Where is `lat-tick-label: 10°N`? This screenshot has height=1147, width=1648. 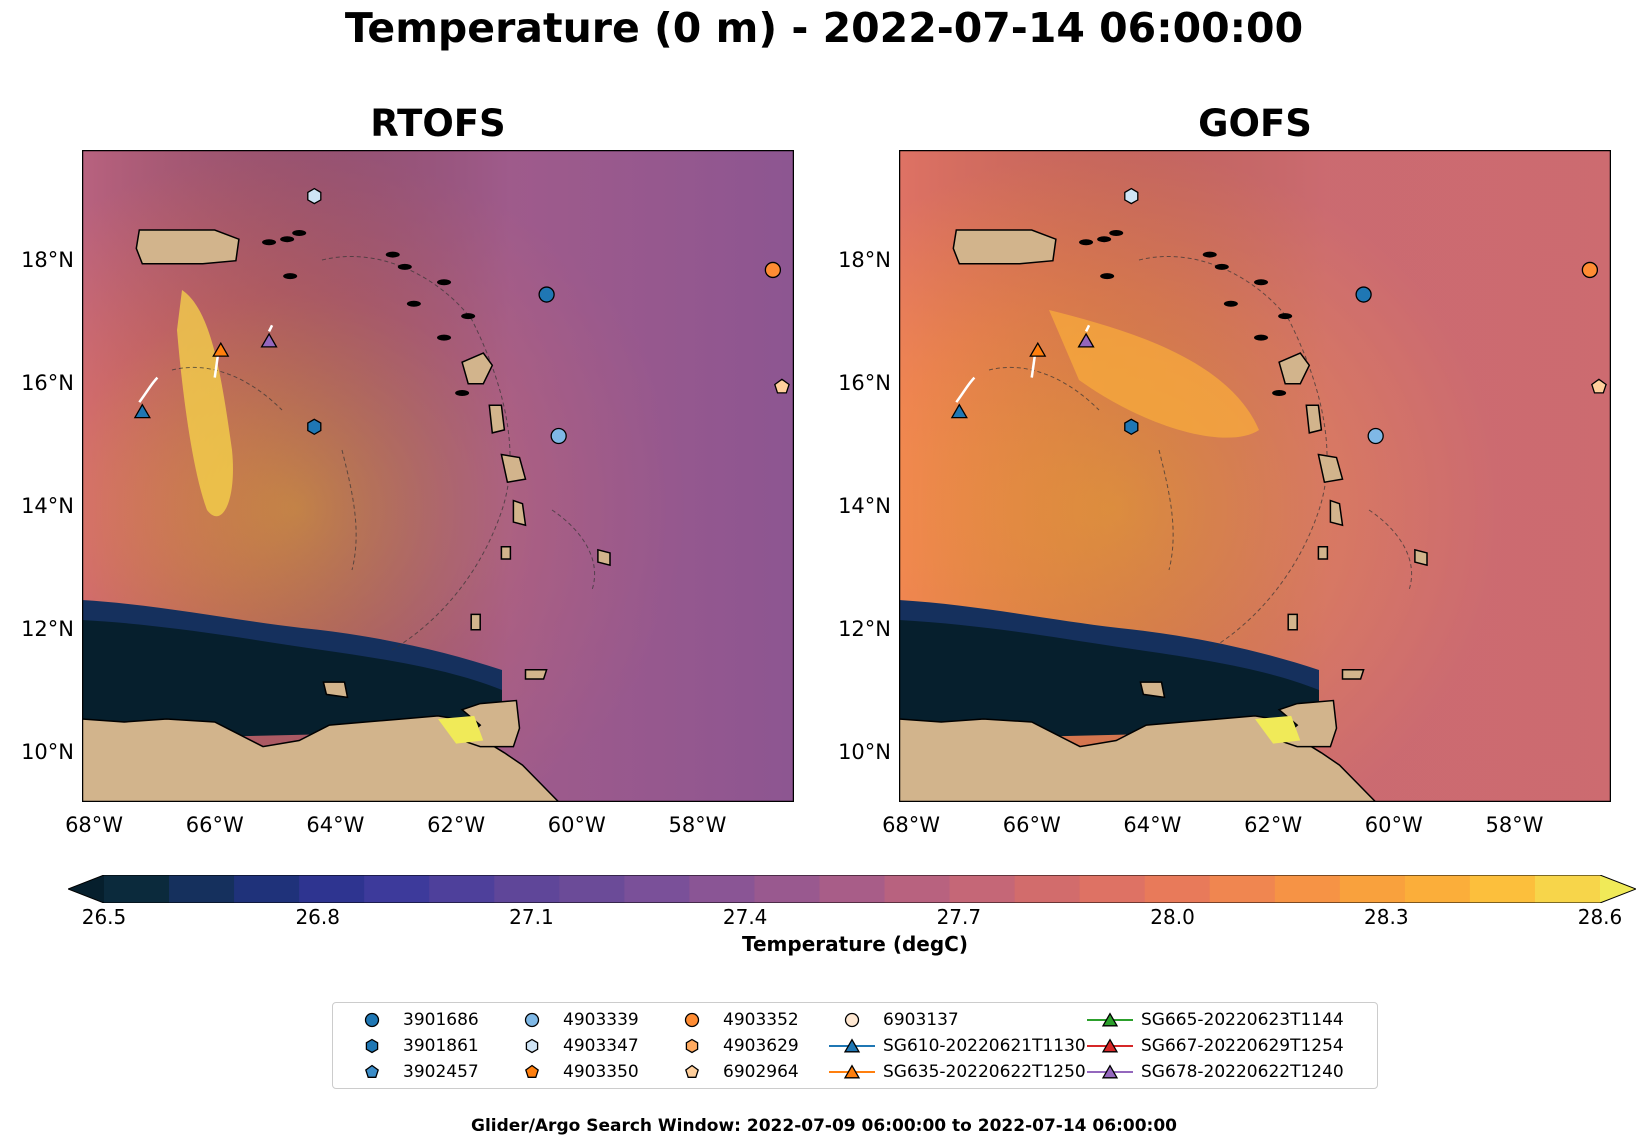 lat-tick-label: 10°N is located at coordinates (47, 751).